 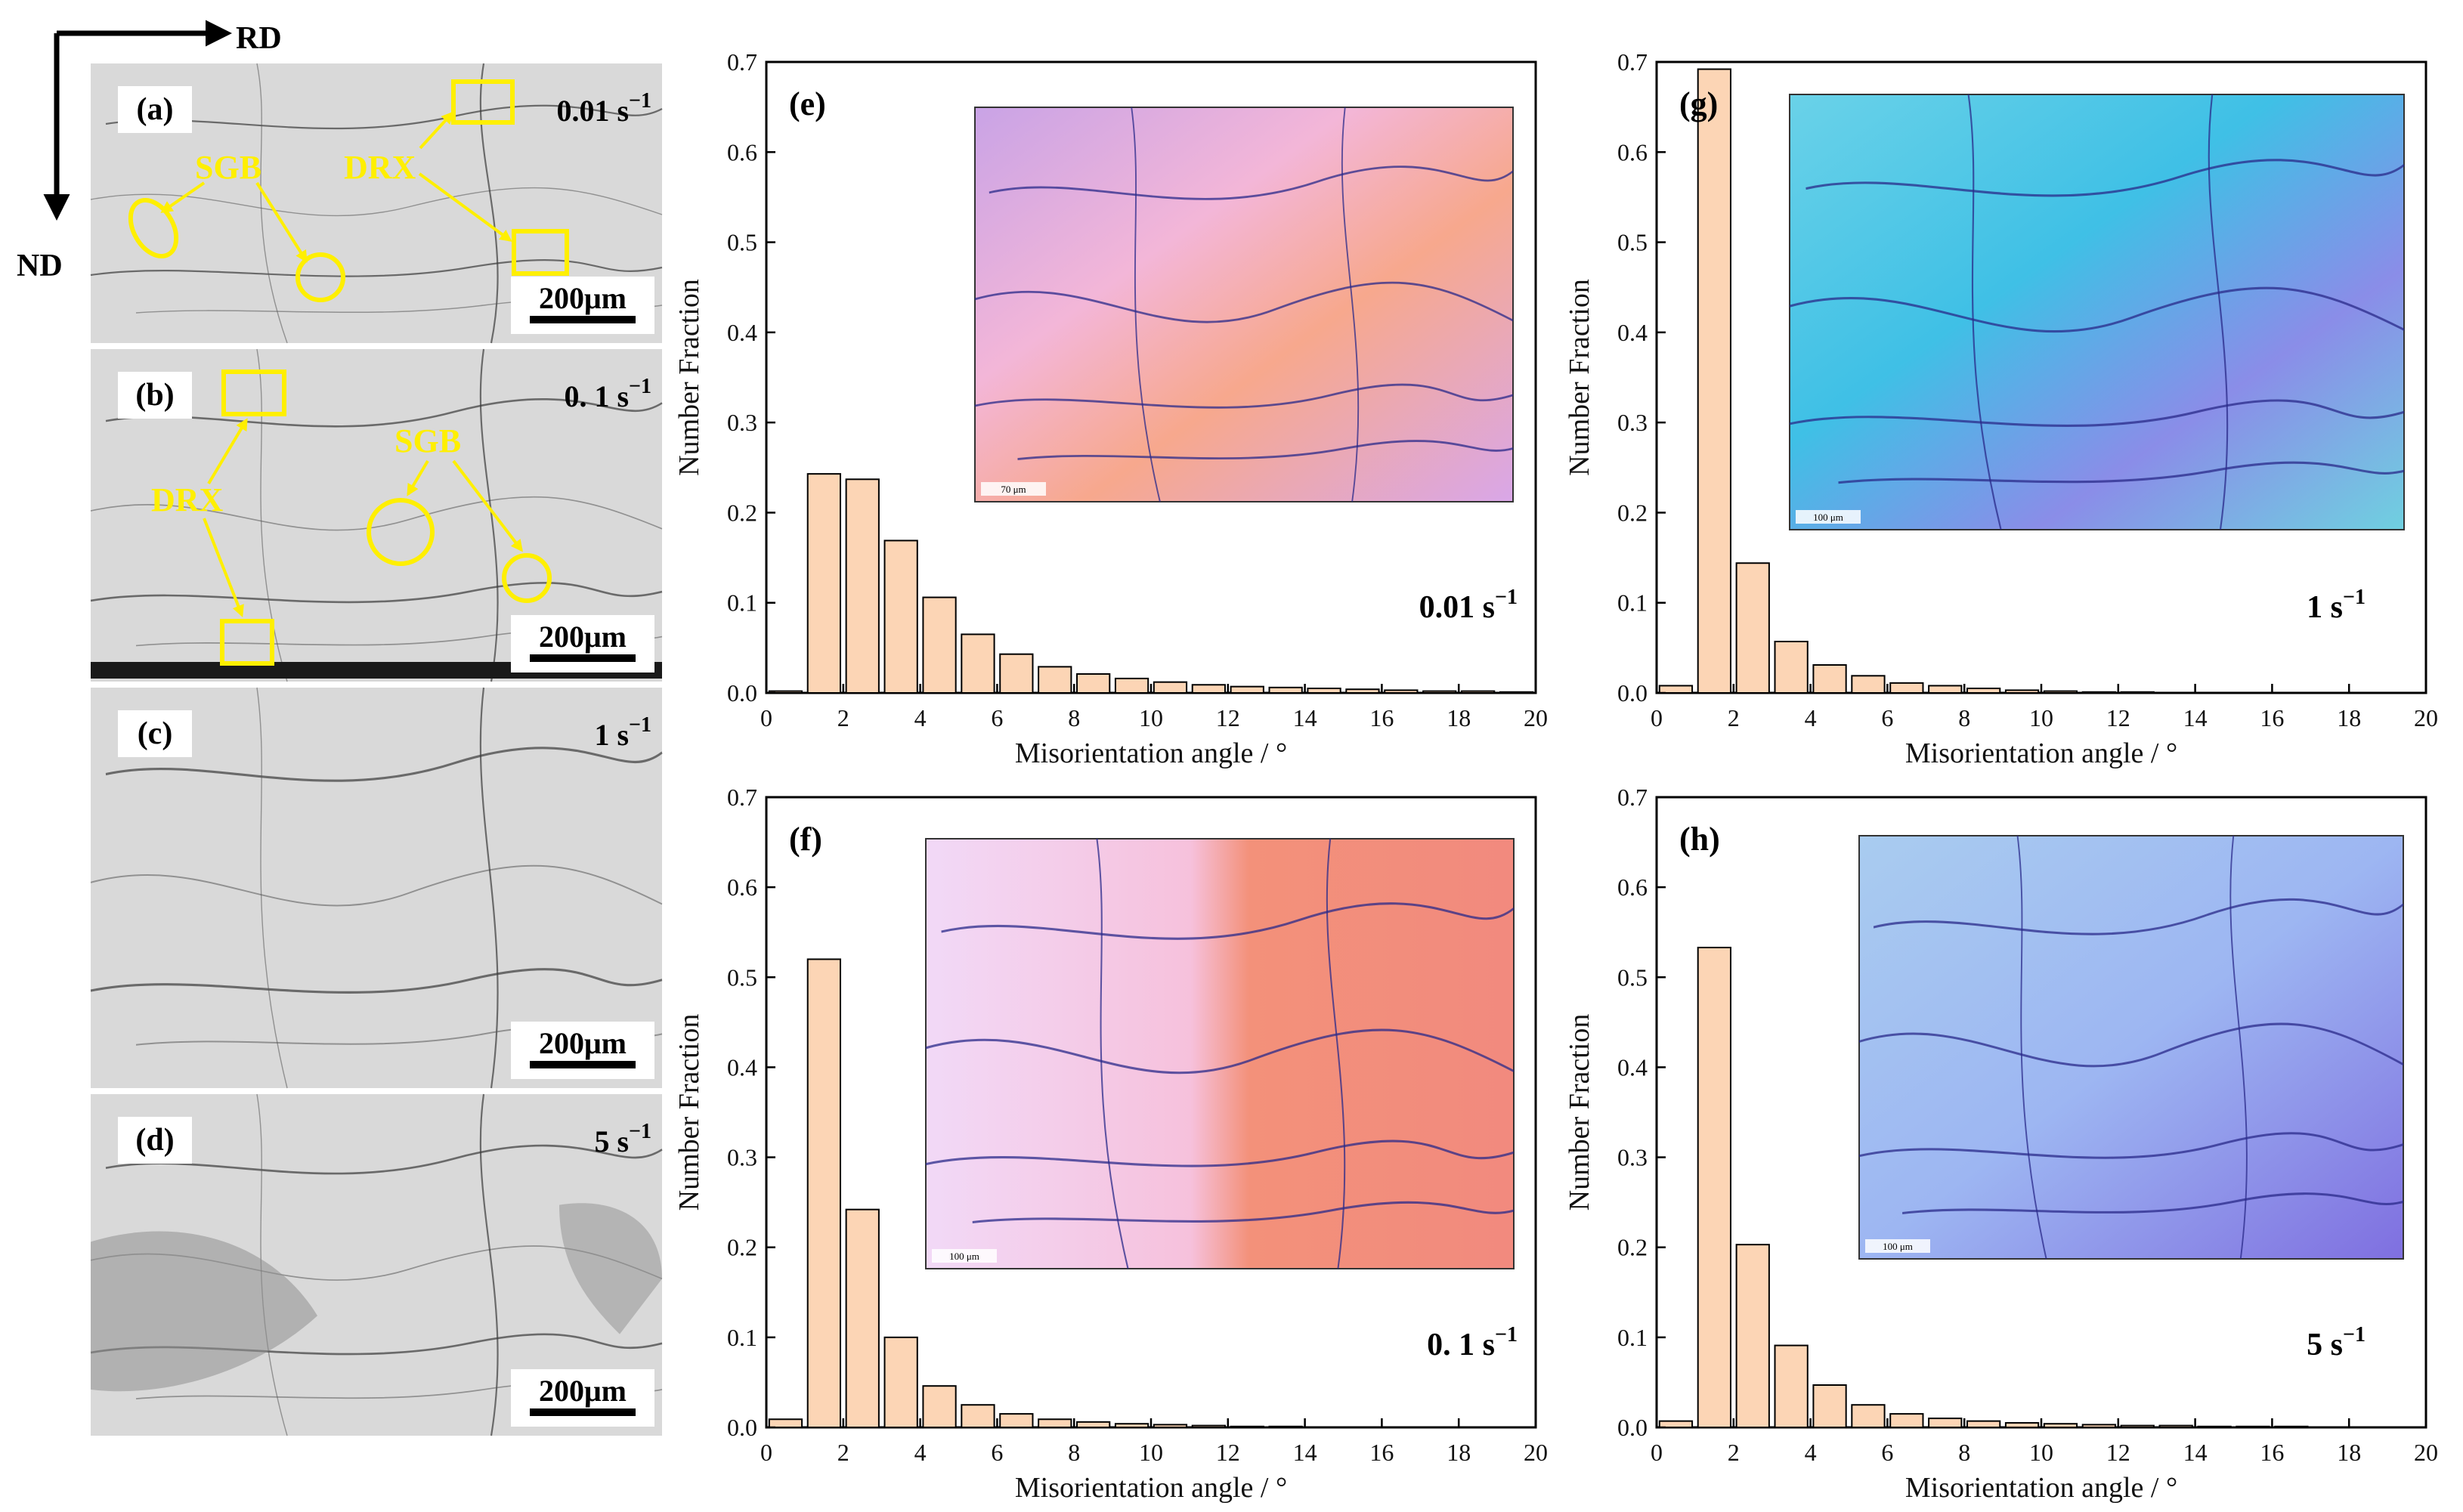 I want to click on strain-rate-label: 5 s−1, so click(x=622, y=1139).